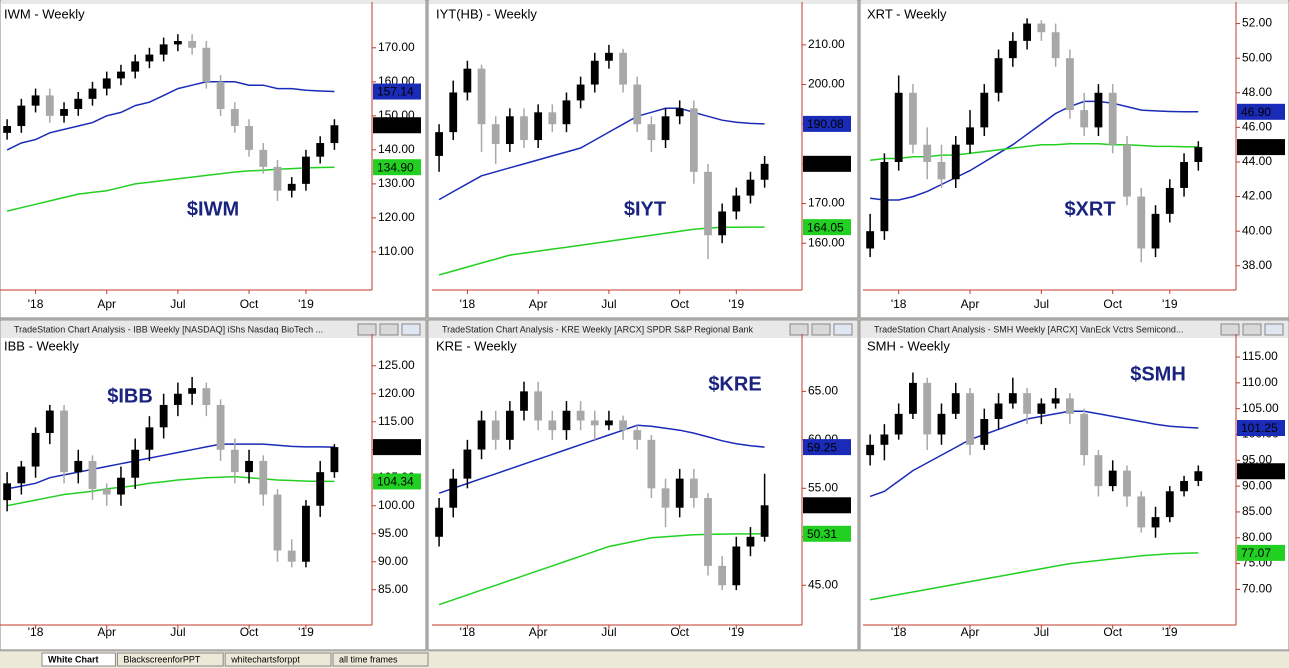  What do you see at coordinates (396, 505) in the screenshot?
I see `y-tick-label: 100.00` at bounding box center [396, 505].